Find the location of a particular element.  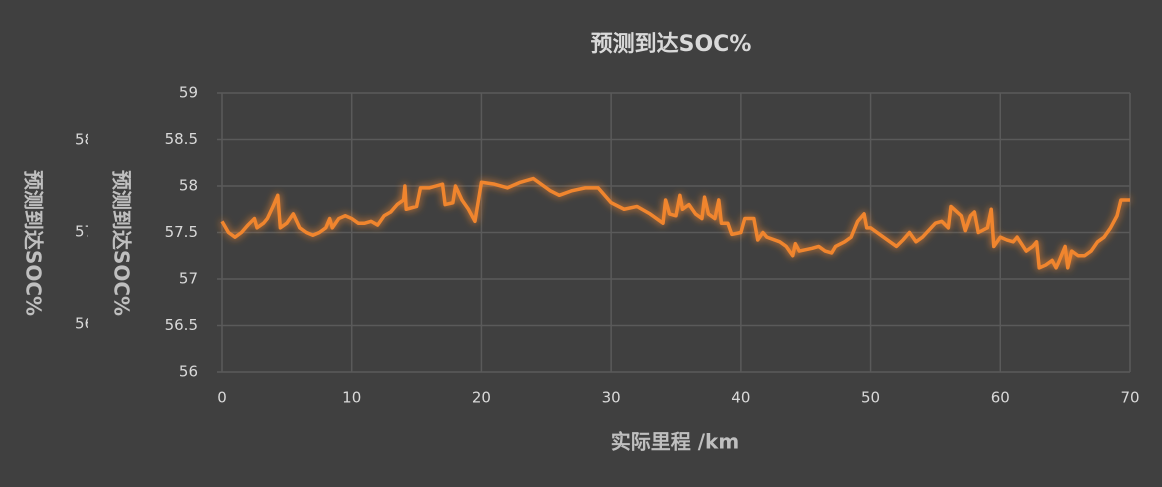

x-tick-label: 40 is located at coordinates (740, 398).